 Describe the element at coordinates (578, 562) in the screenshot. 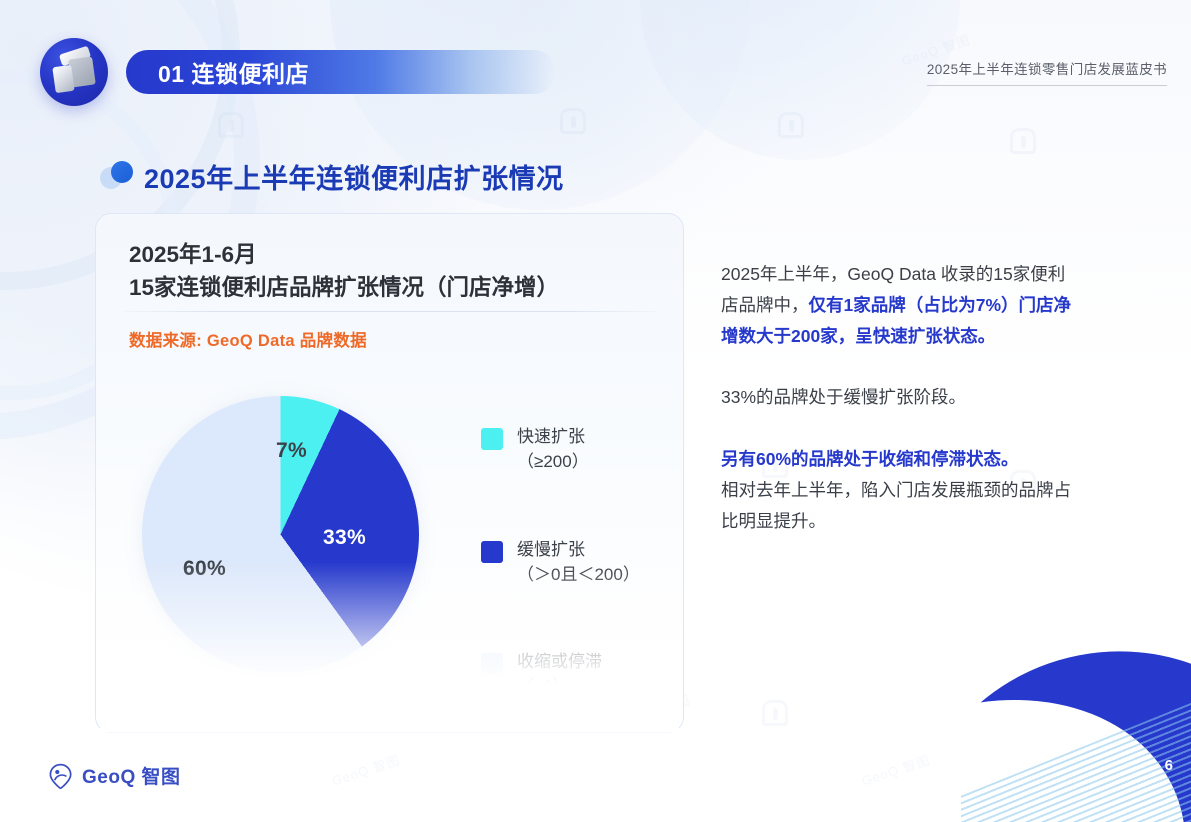

I see `legend-label-slow: 缓慢扩张 （＞0且＜200）` at that location.